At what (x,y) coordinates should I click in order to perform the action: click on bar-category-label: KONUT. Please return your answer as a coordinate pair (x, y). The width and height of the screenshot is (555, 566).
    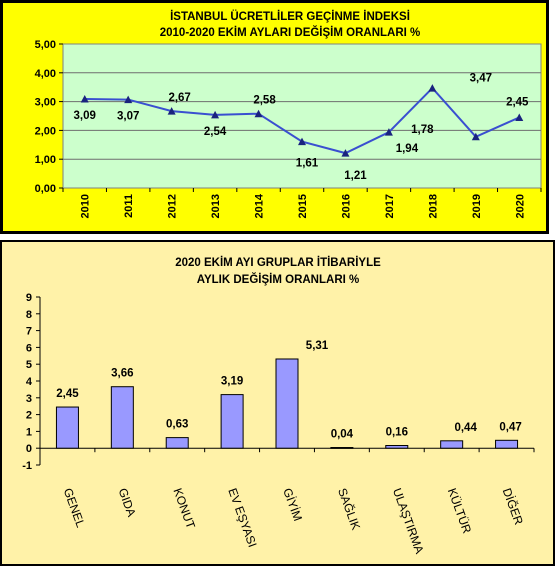
    Looking at the image, I should click on (184, 508).